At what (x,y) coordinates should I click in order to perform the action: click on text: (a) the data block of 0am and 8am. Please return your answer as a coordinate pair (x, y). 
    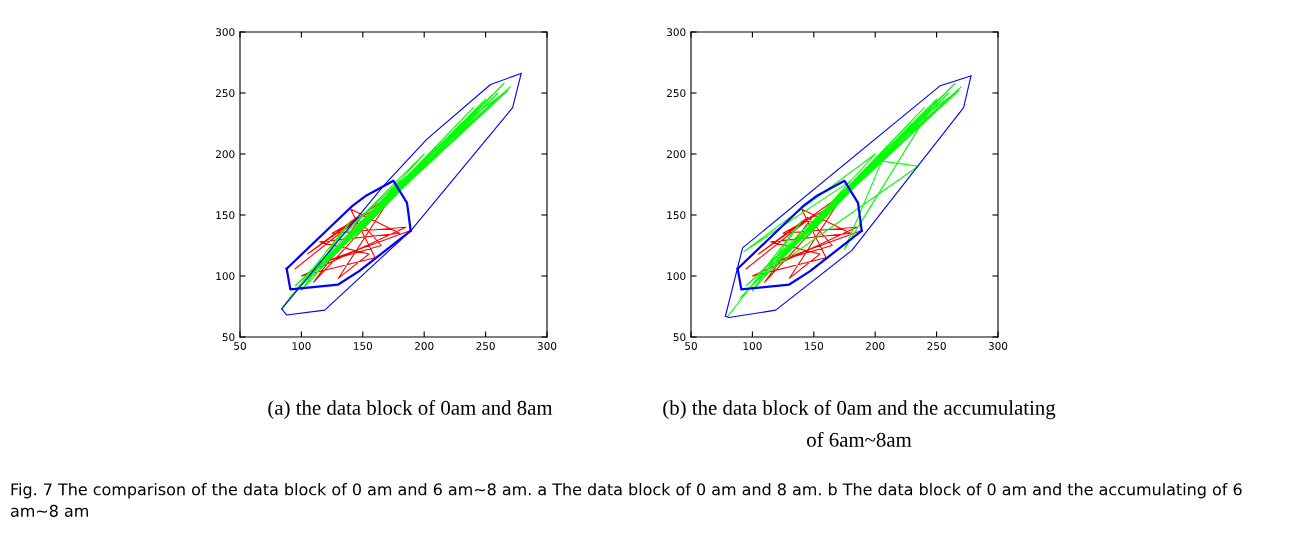
    Looking at the image, I should click on (410, 410).